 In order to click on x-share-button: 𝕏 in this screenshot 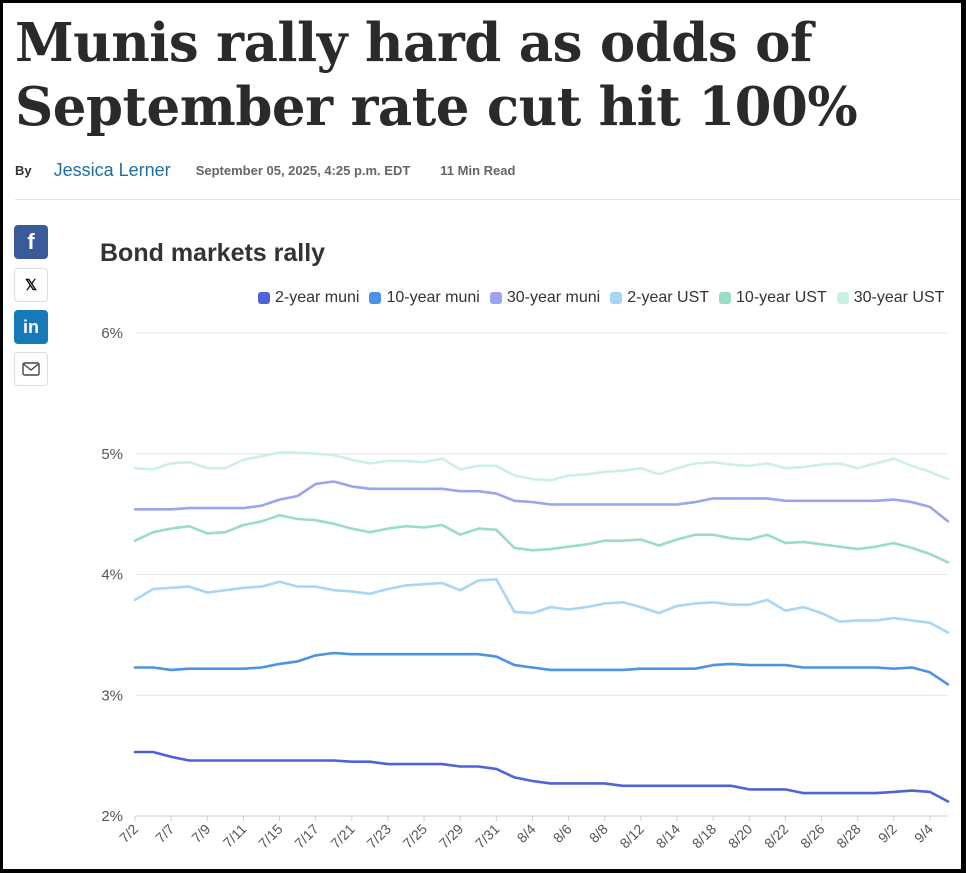, I will do `click(31, 285)`.